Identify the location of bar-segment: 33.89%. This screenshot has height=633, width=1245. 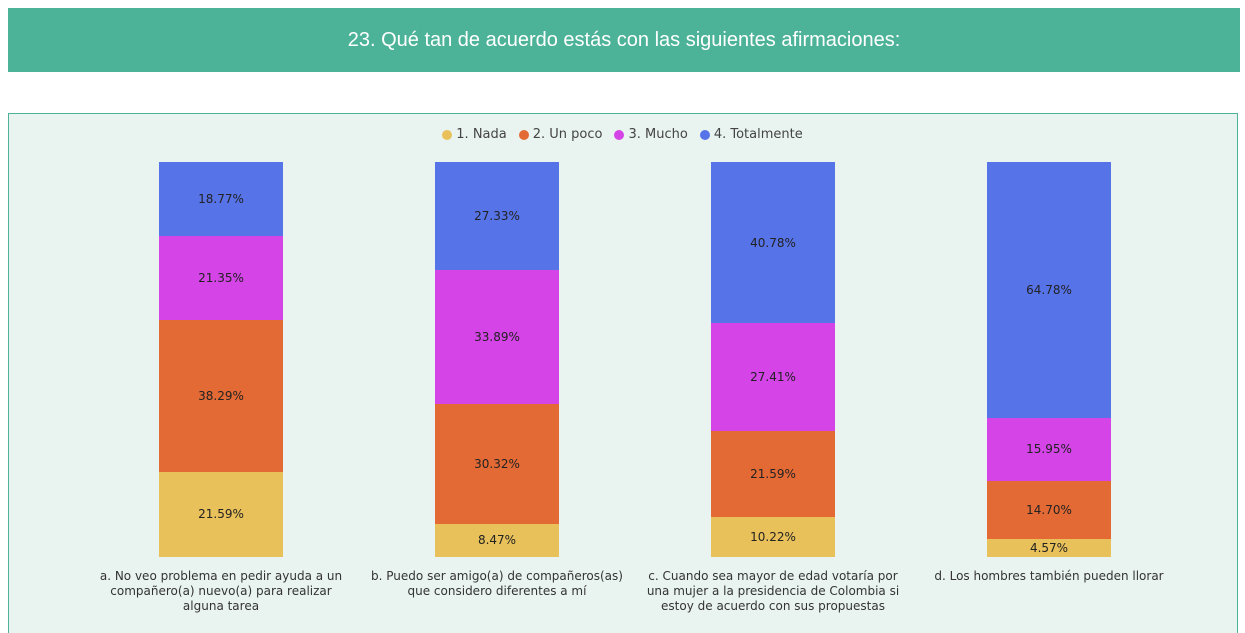
(497, 336).